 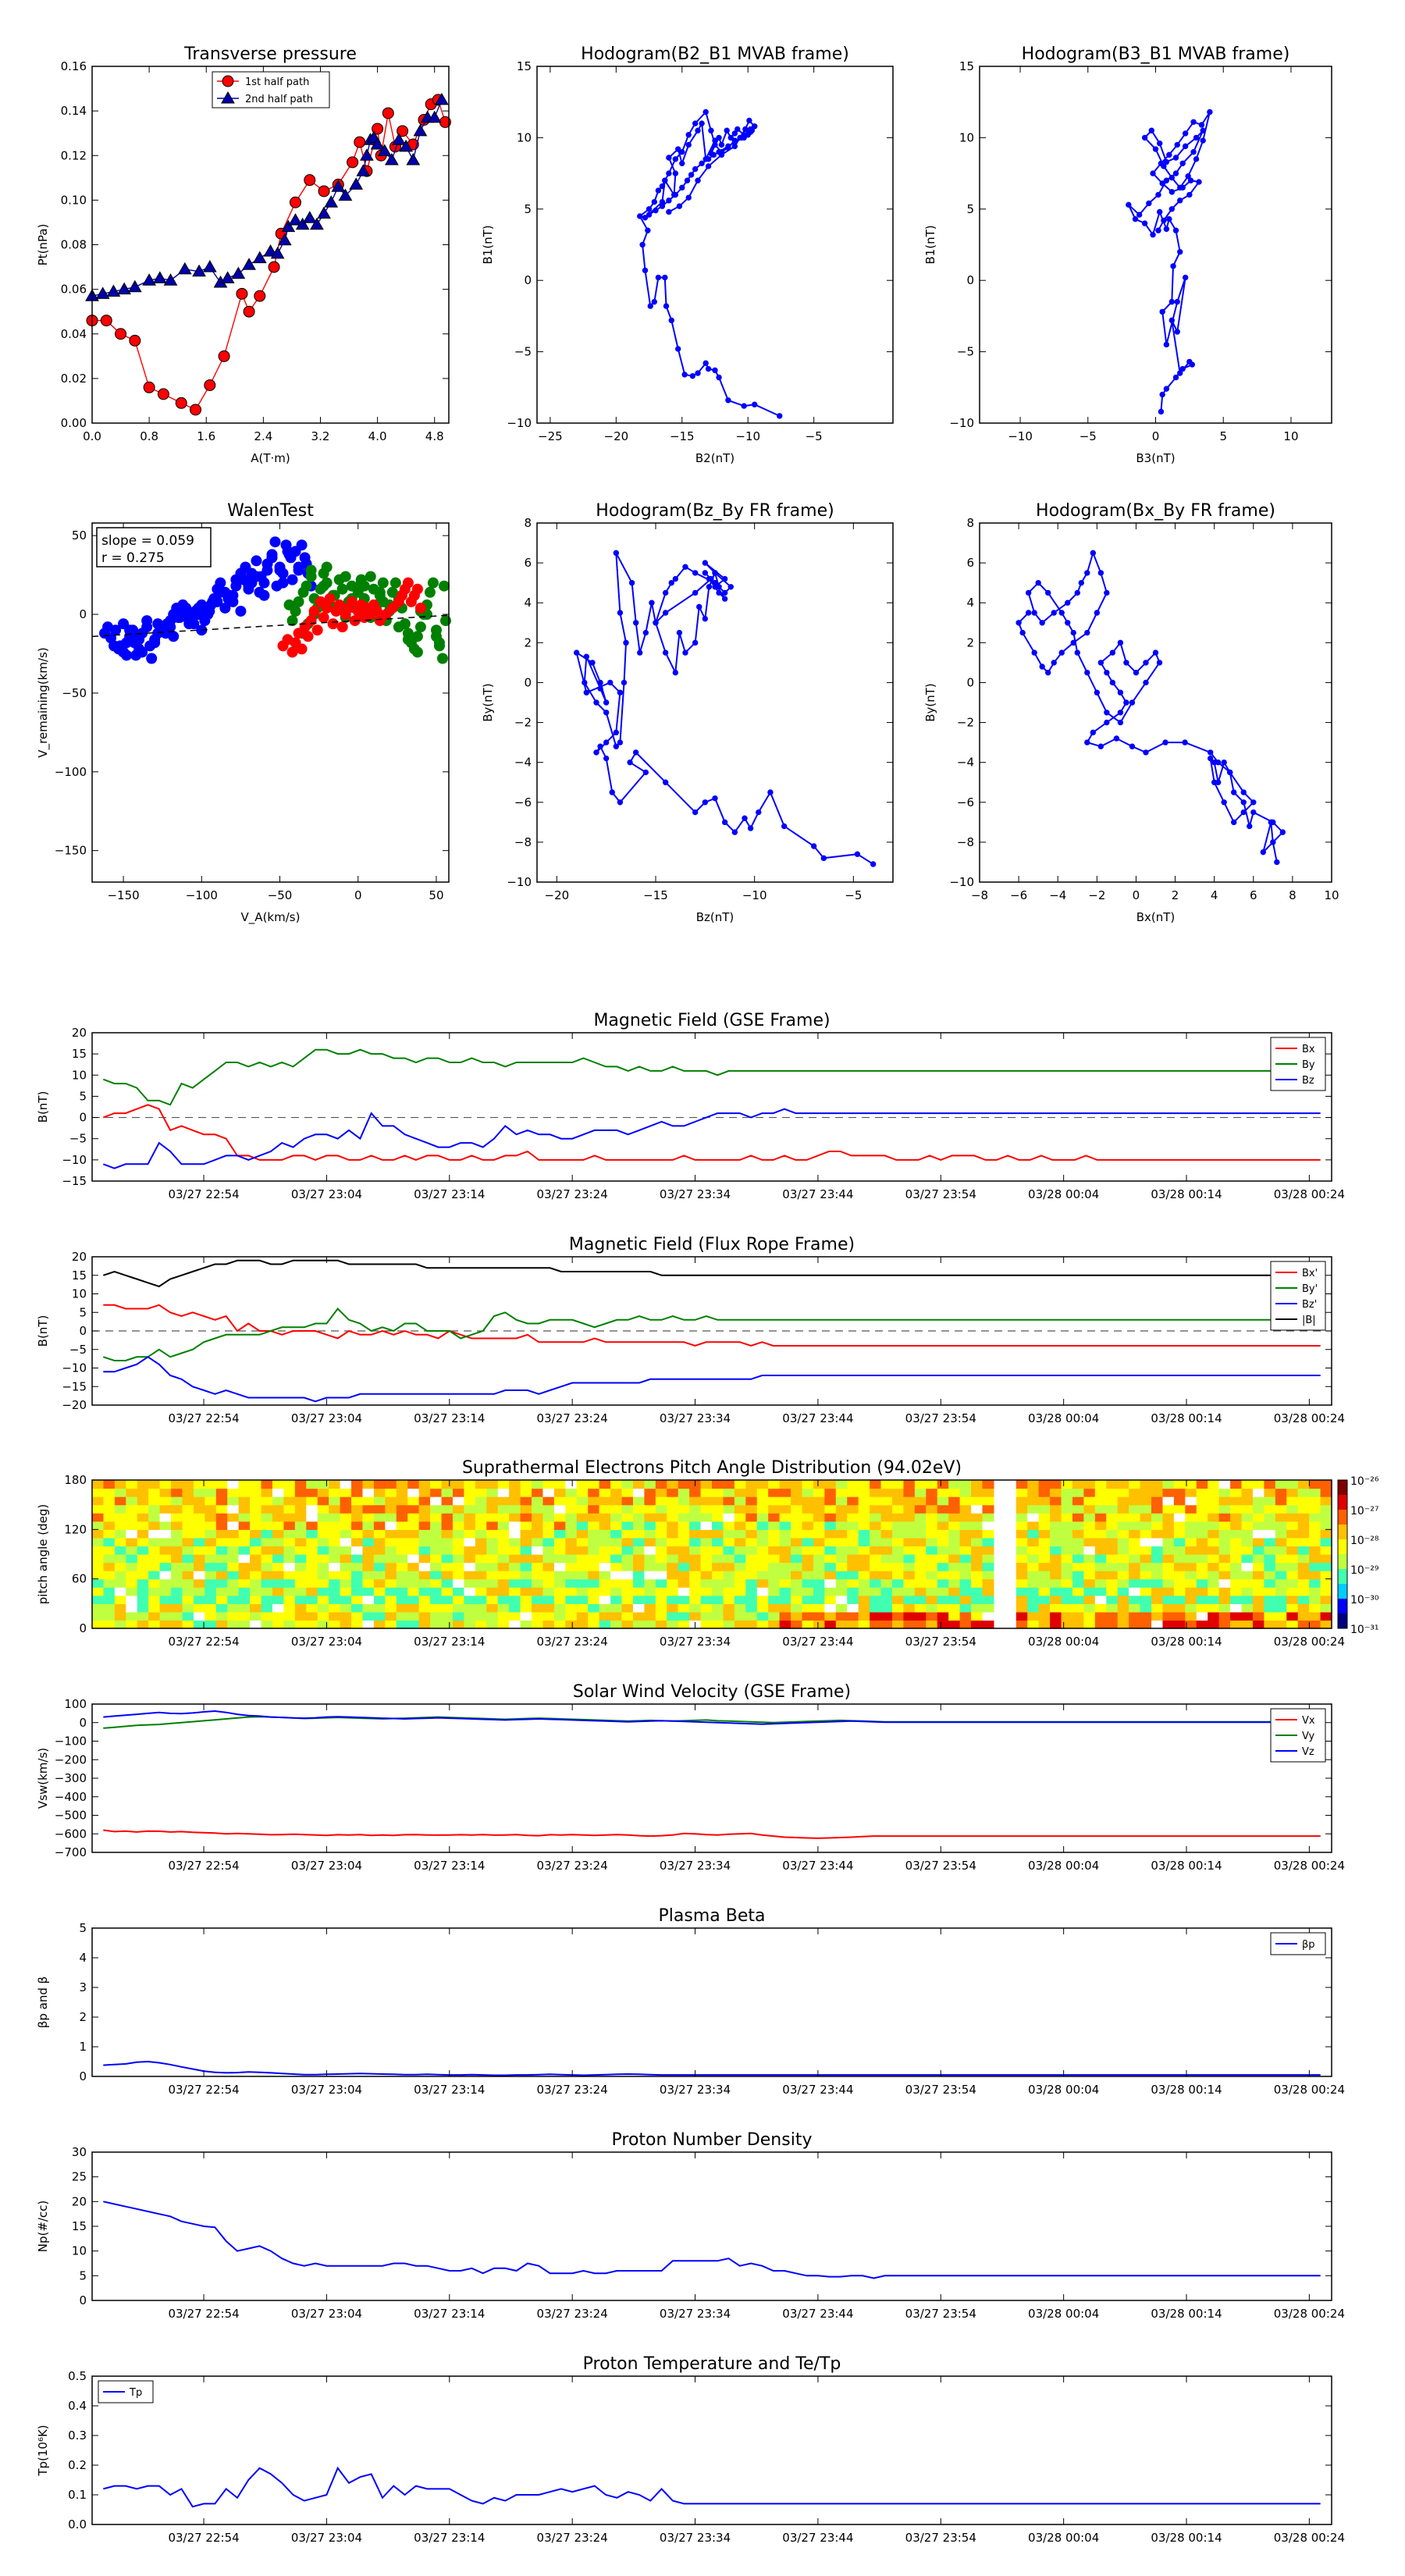 What do you see at coordinates (271, 918) in the screenshot?
I see `x-axis-label: V_A(km/s)` at bounding box center [271, 918].